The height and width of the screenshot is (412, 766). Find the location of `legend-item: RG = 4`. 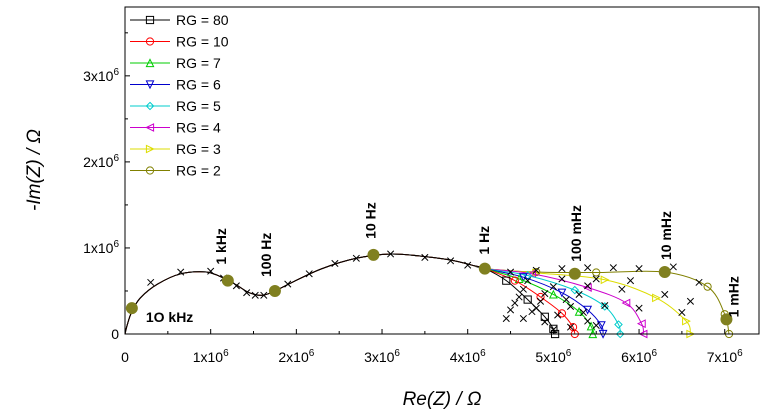

legend-item: RG = 4 is located at coordinates (175, 128).